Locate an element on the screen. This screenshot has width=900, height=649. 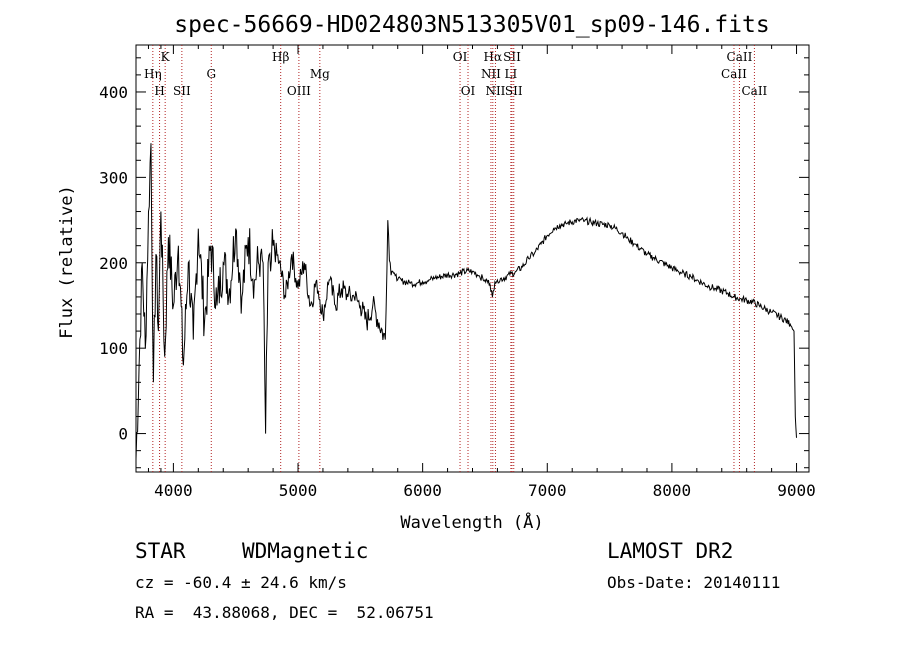
x-tick-label: 7000 is located at coordinates (547, 490).